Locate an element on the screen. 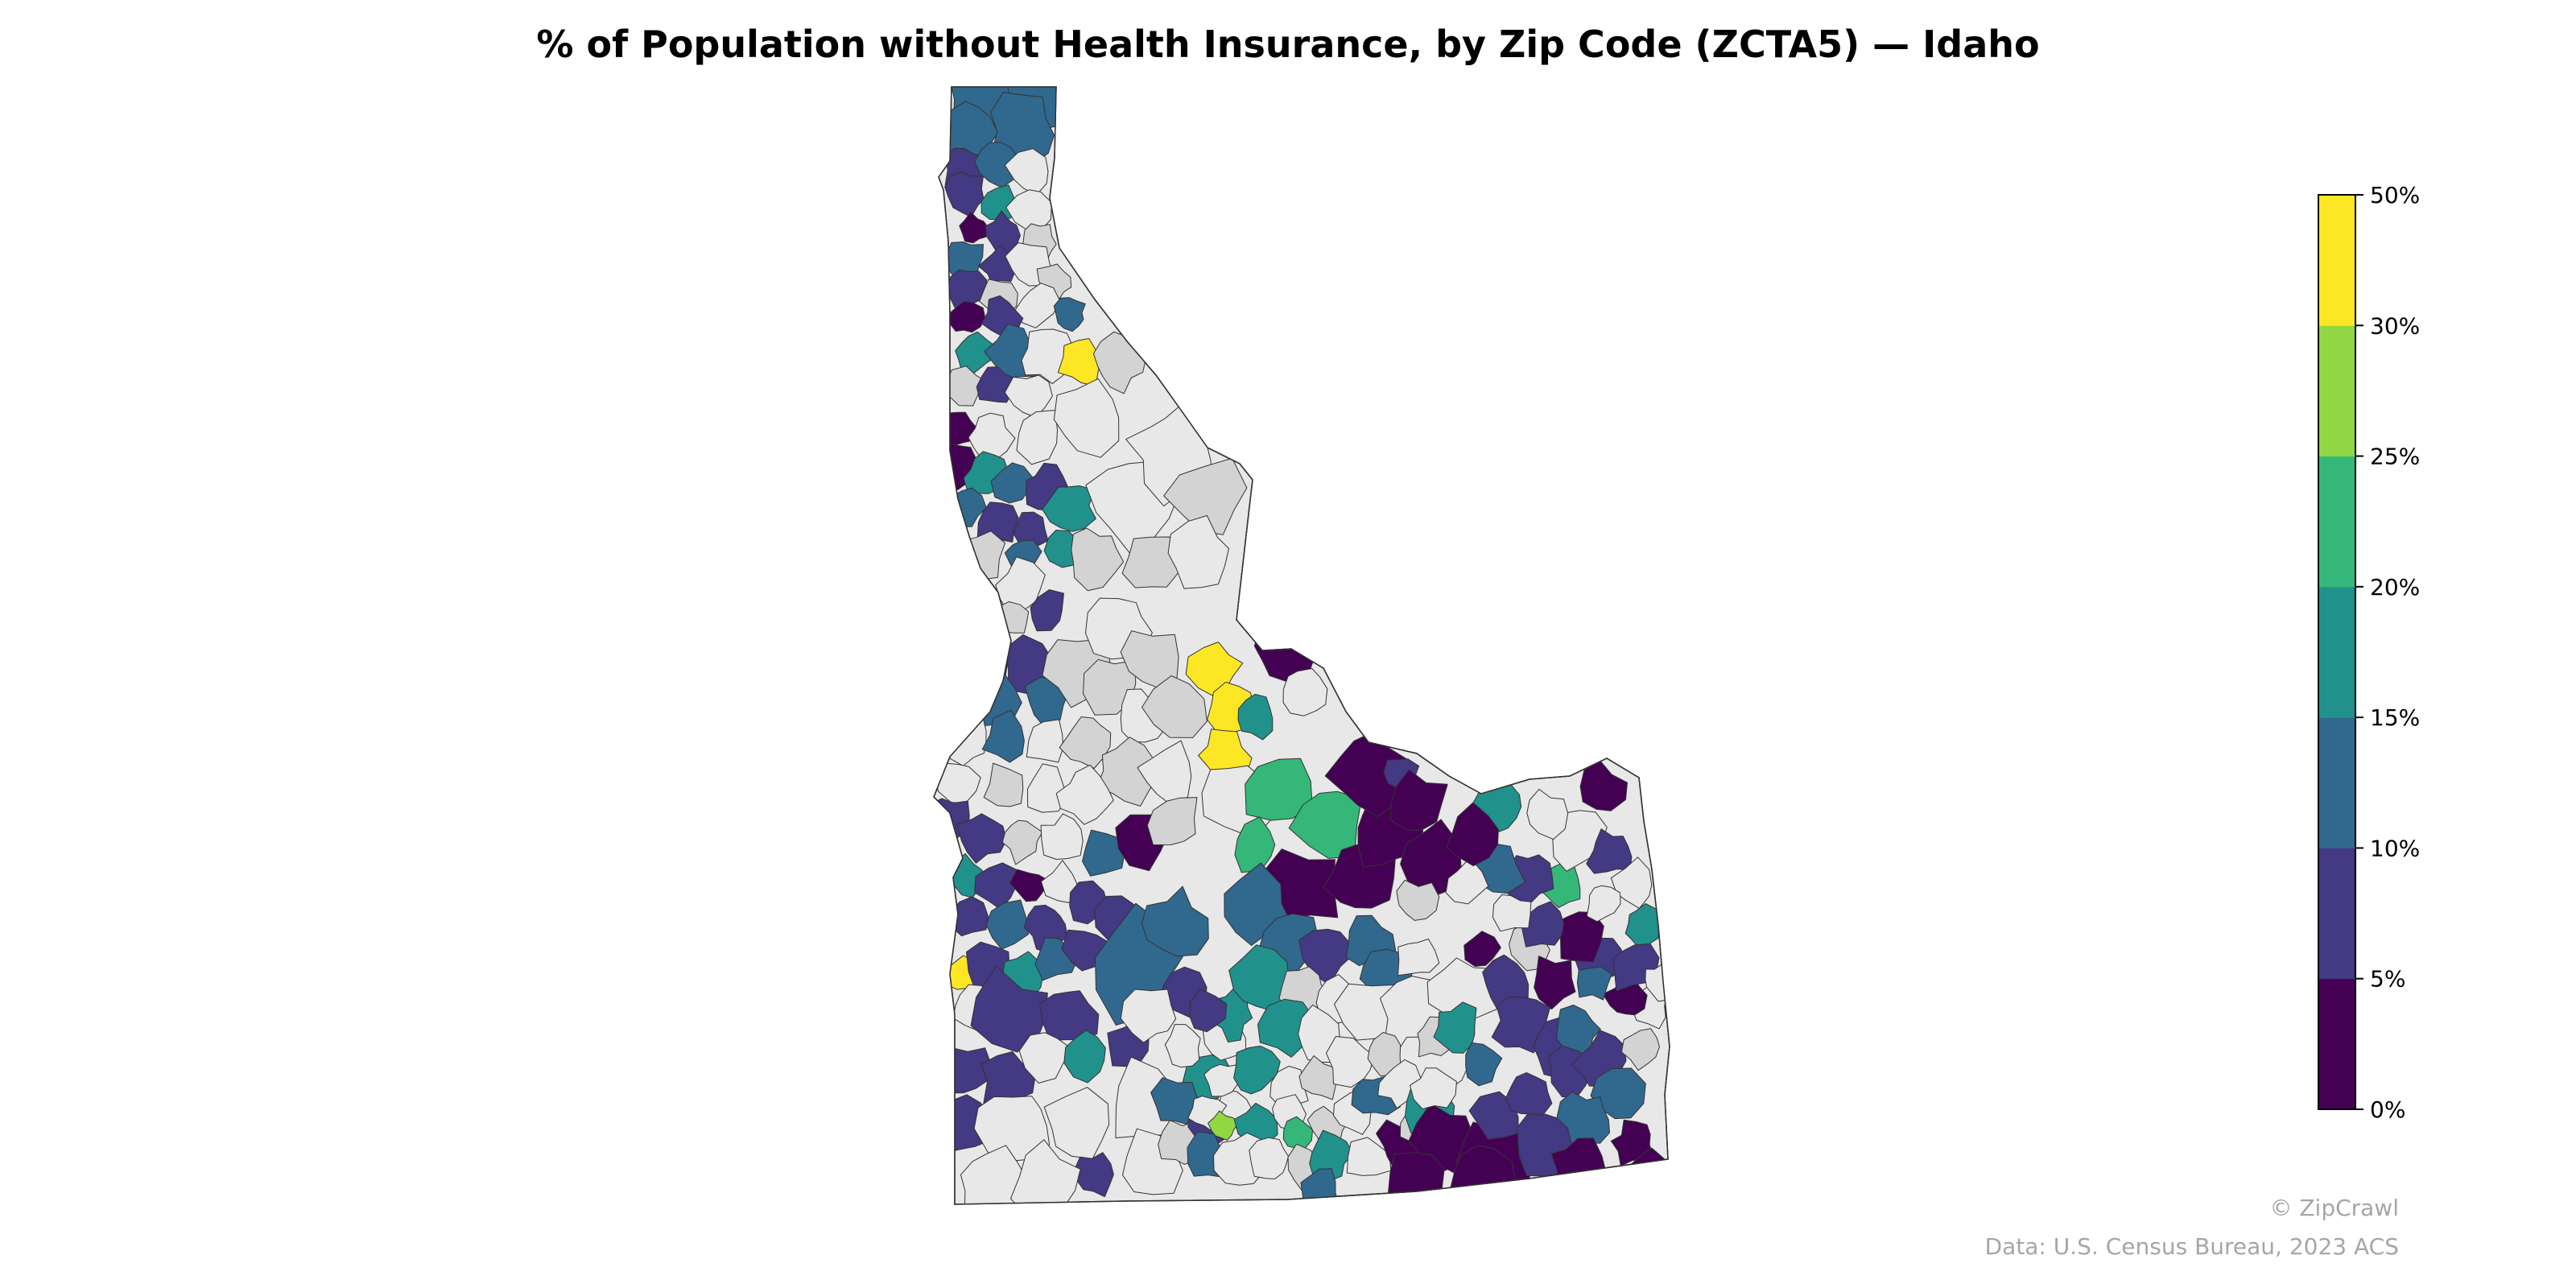 This screenshot has width=2576, height=1288. legend-label: 5% is located at coordinates (2387, 979).